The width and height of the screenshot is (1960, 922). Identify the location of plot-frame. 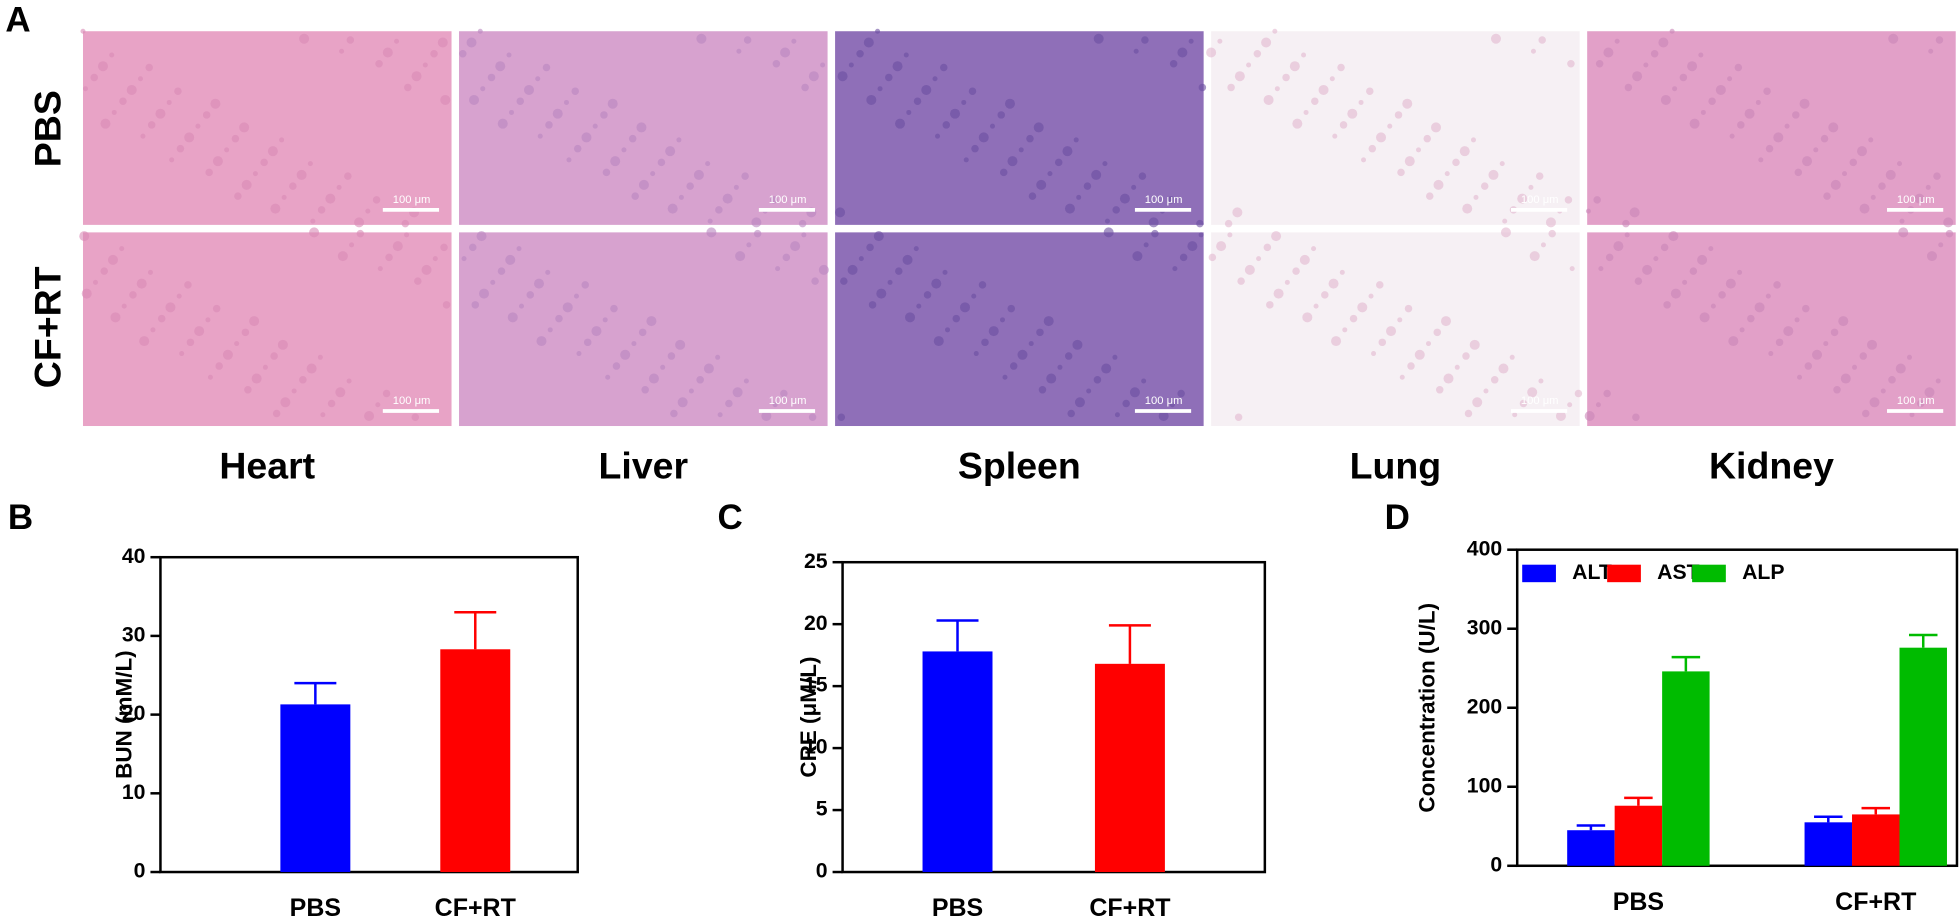
(369, 714).